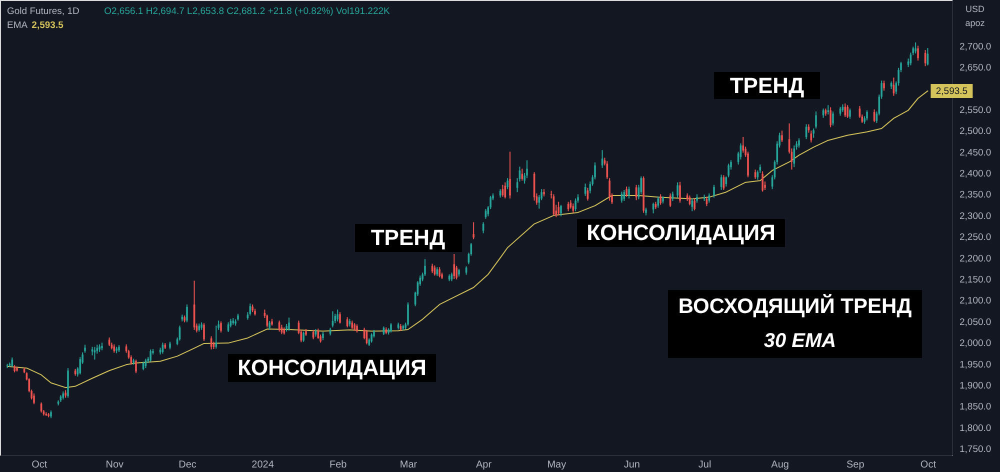  I want to click on text: O2,656.1 H2,694.7 L2,653.8 C2,681.2 +21.8 (+0.82%) Vol191.222K, so click(247, 11).